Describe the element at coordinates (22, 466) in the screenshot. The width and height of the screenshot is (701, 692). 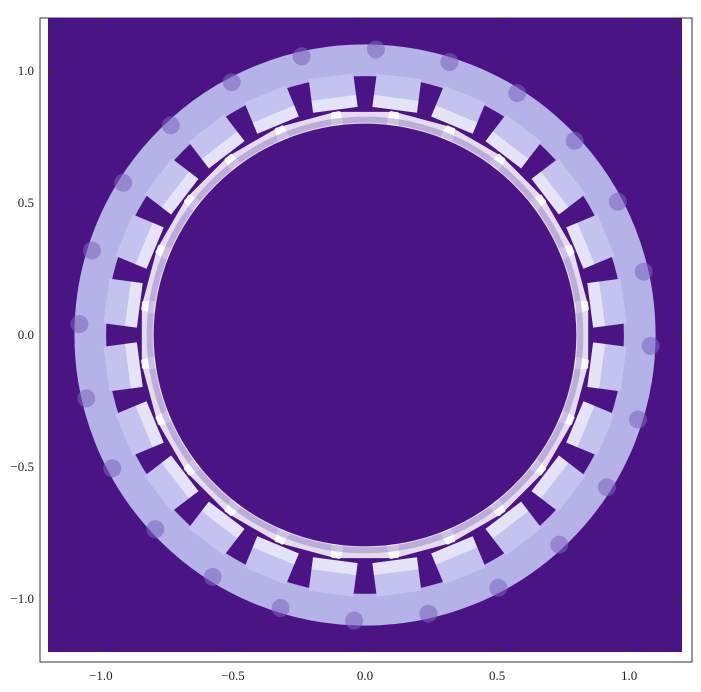
I see `y-tick-label: −0.5` at that location.